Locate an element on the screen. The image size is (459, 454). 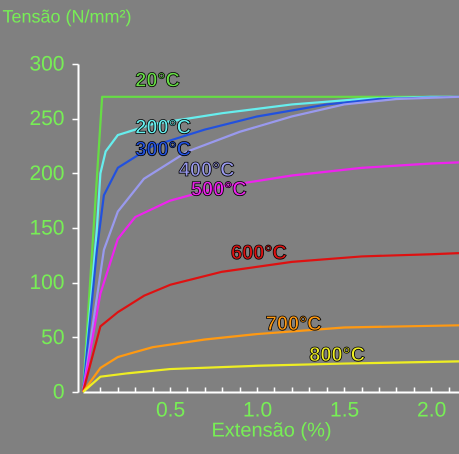
series-label: 600°C is located at coordinates (258, 253).